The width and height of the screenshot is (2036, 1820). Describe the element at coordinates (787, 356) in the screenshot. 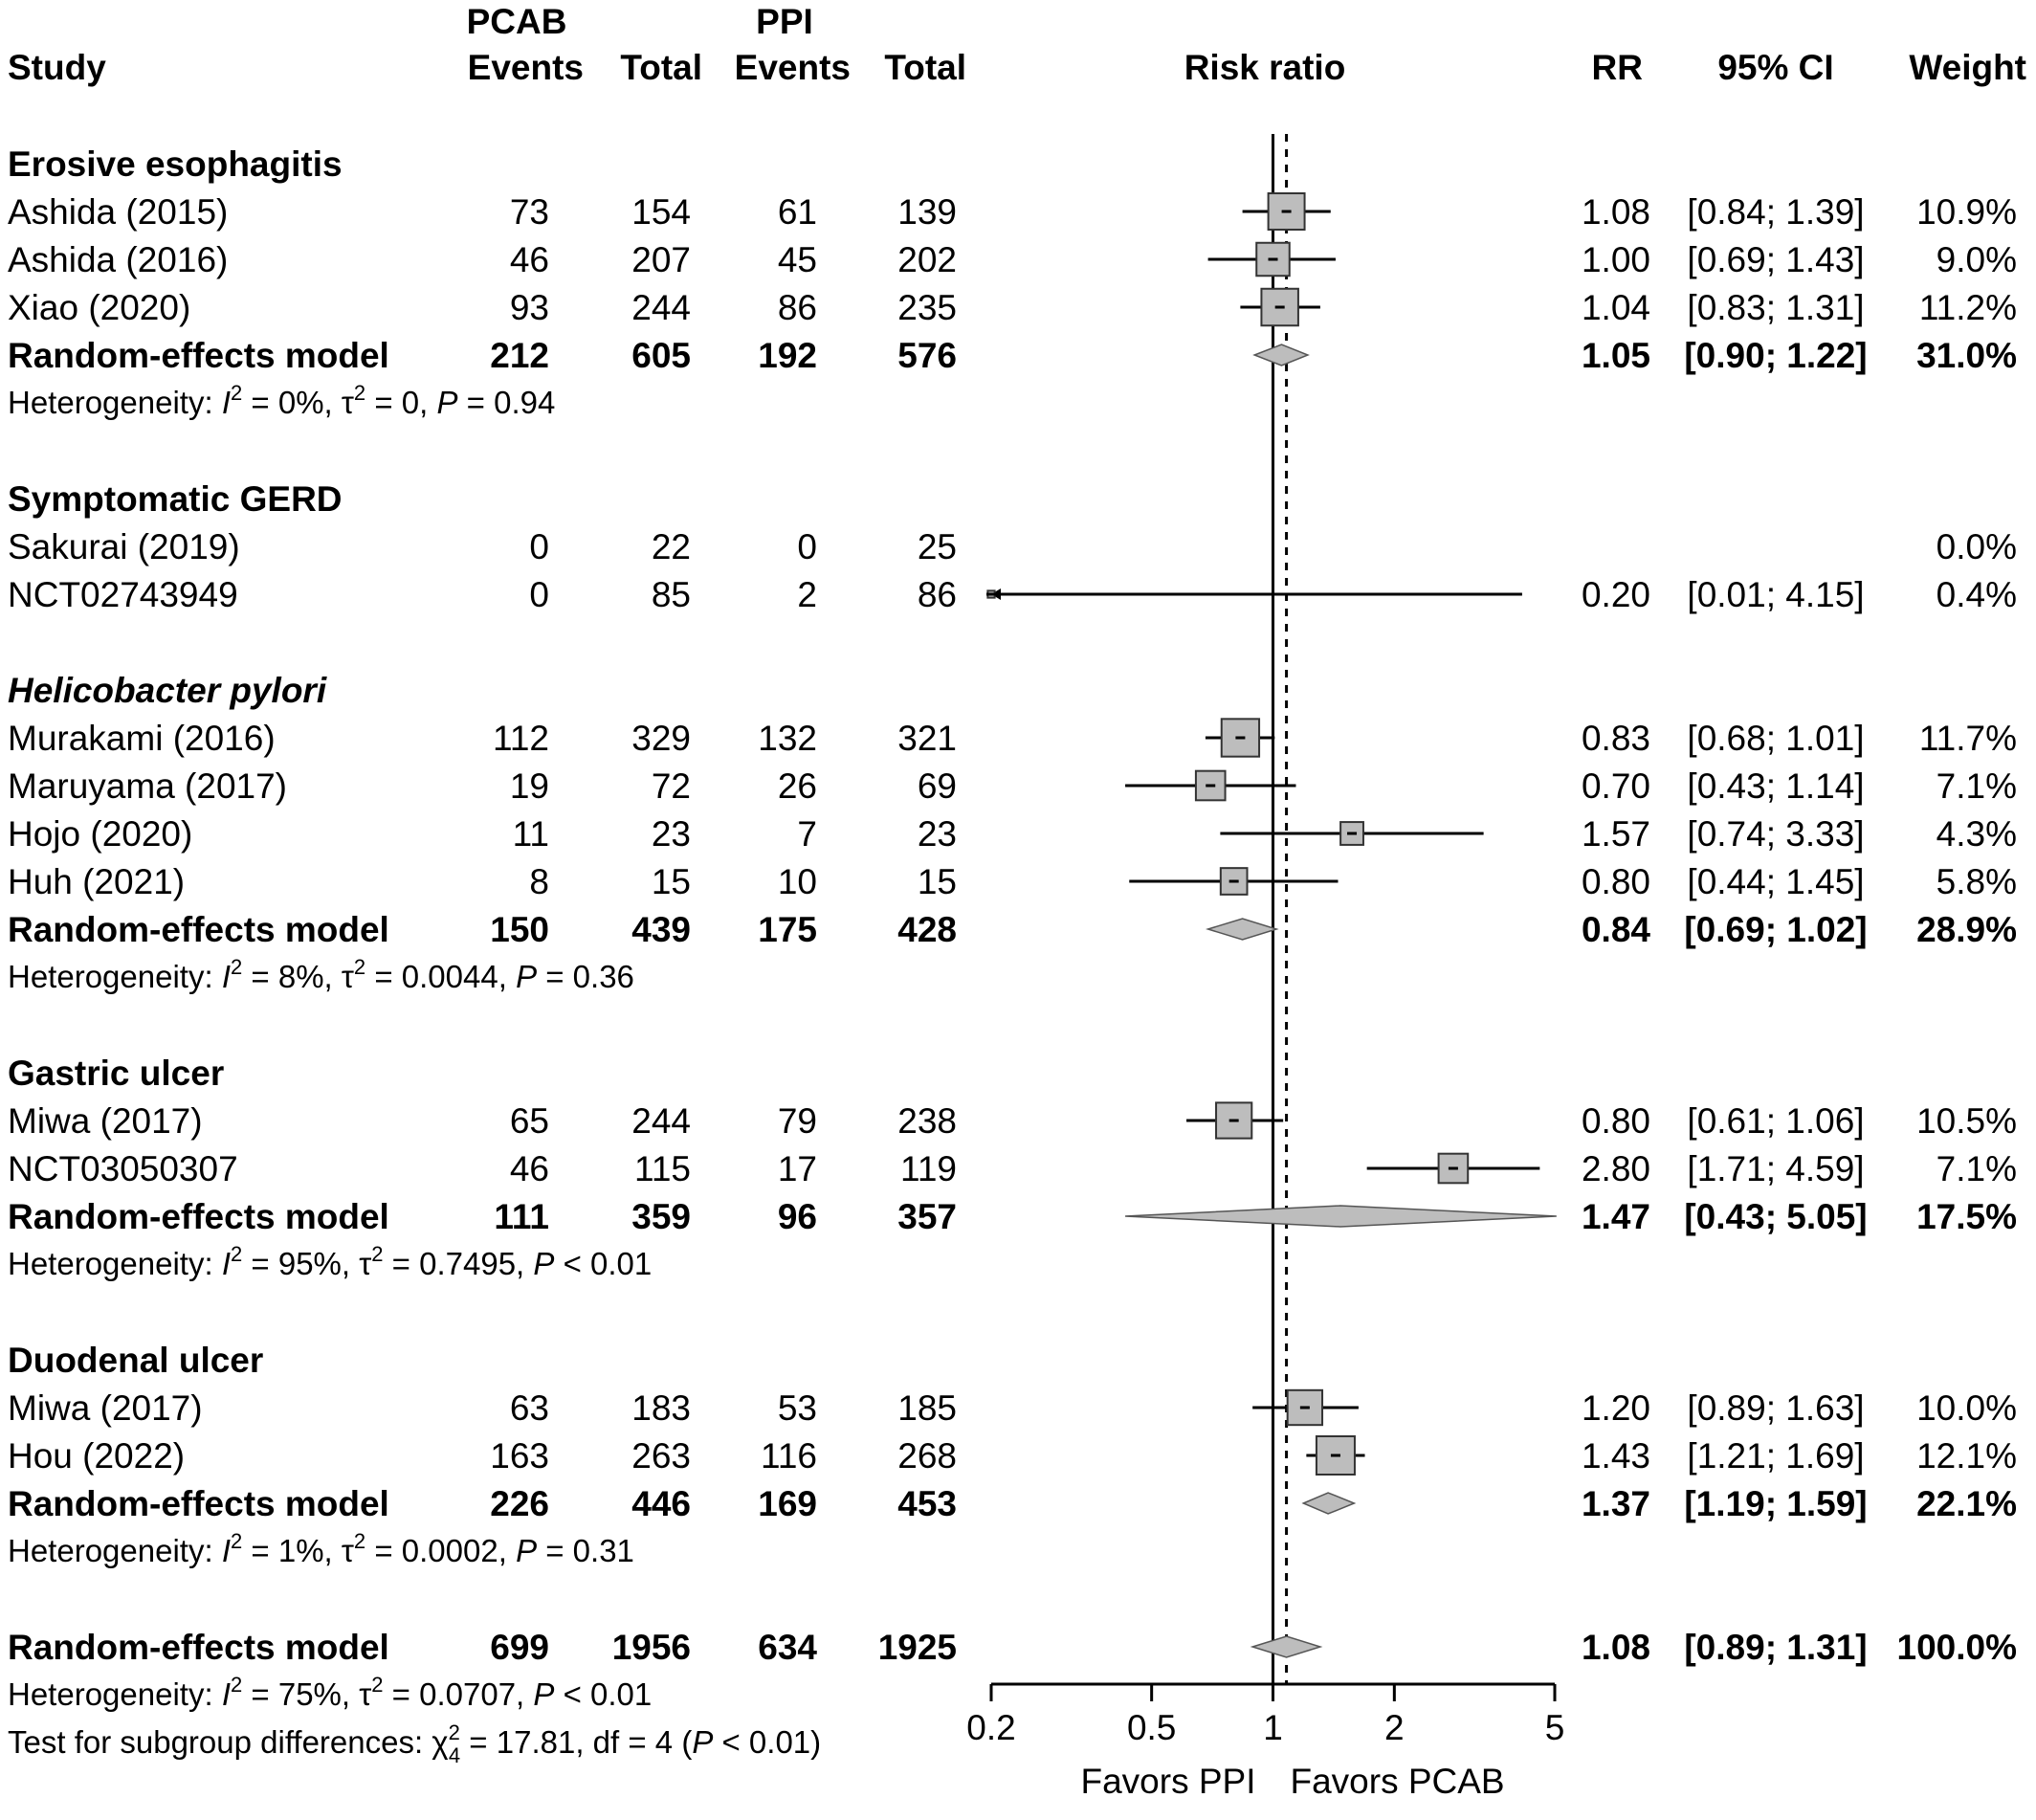

I see `ppi-events: 192` at that location.